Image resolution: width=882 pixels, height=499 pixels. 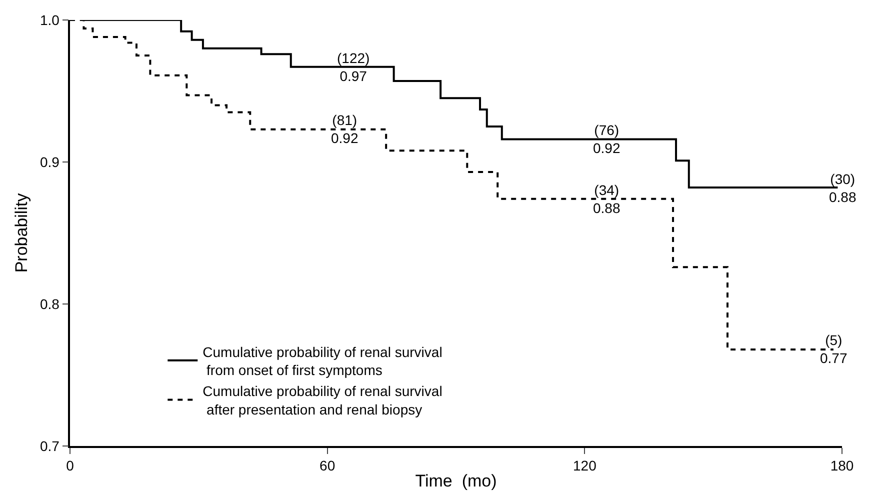 I want to click on x-tick-label: 180, so click(x=842, y=466).